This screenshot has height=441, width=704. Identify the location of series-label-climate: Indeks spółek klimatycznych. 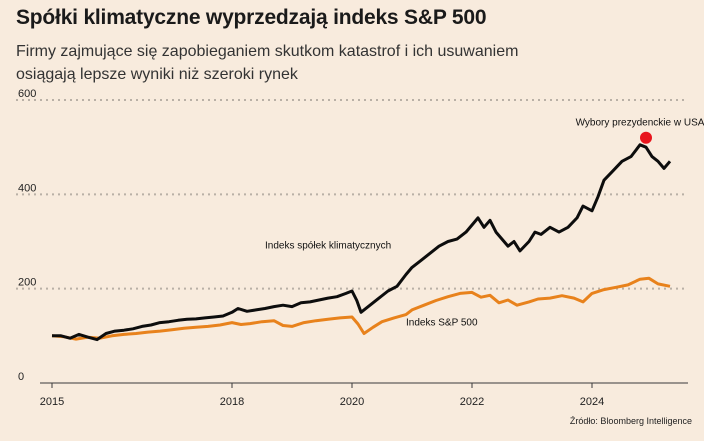
(328, 246).